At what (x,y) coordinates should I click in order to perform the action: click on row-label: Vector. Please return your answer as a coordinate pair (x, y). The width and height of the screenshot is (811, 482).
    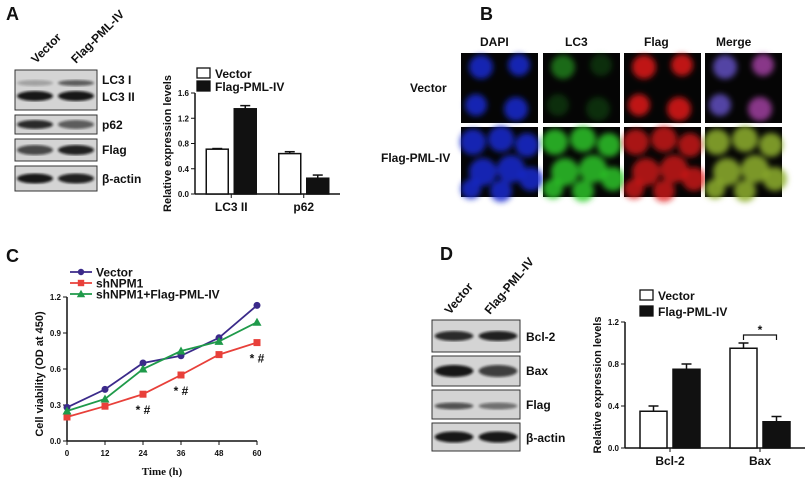
    Looking at the image, I should click on (428, 88).